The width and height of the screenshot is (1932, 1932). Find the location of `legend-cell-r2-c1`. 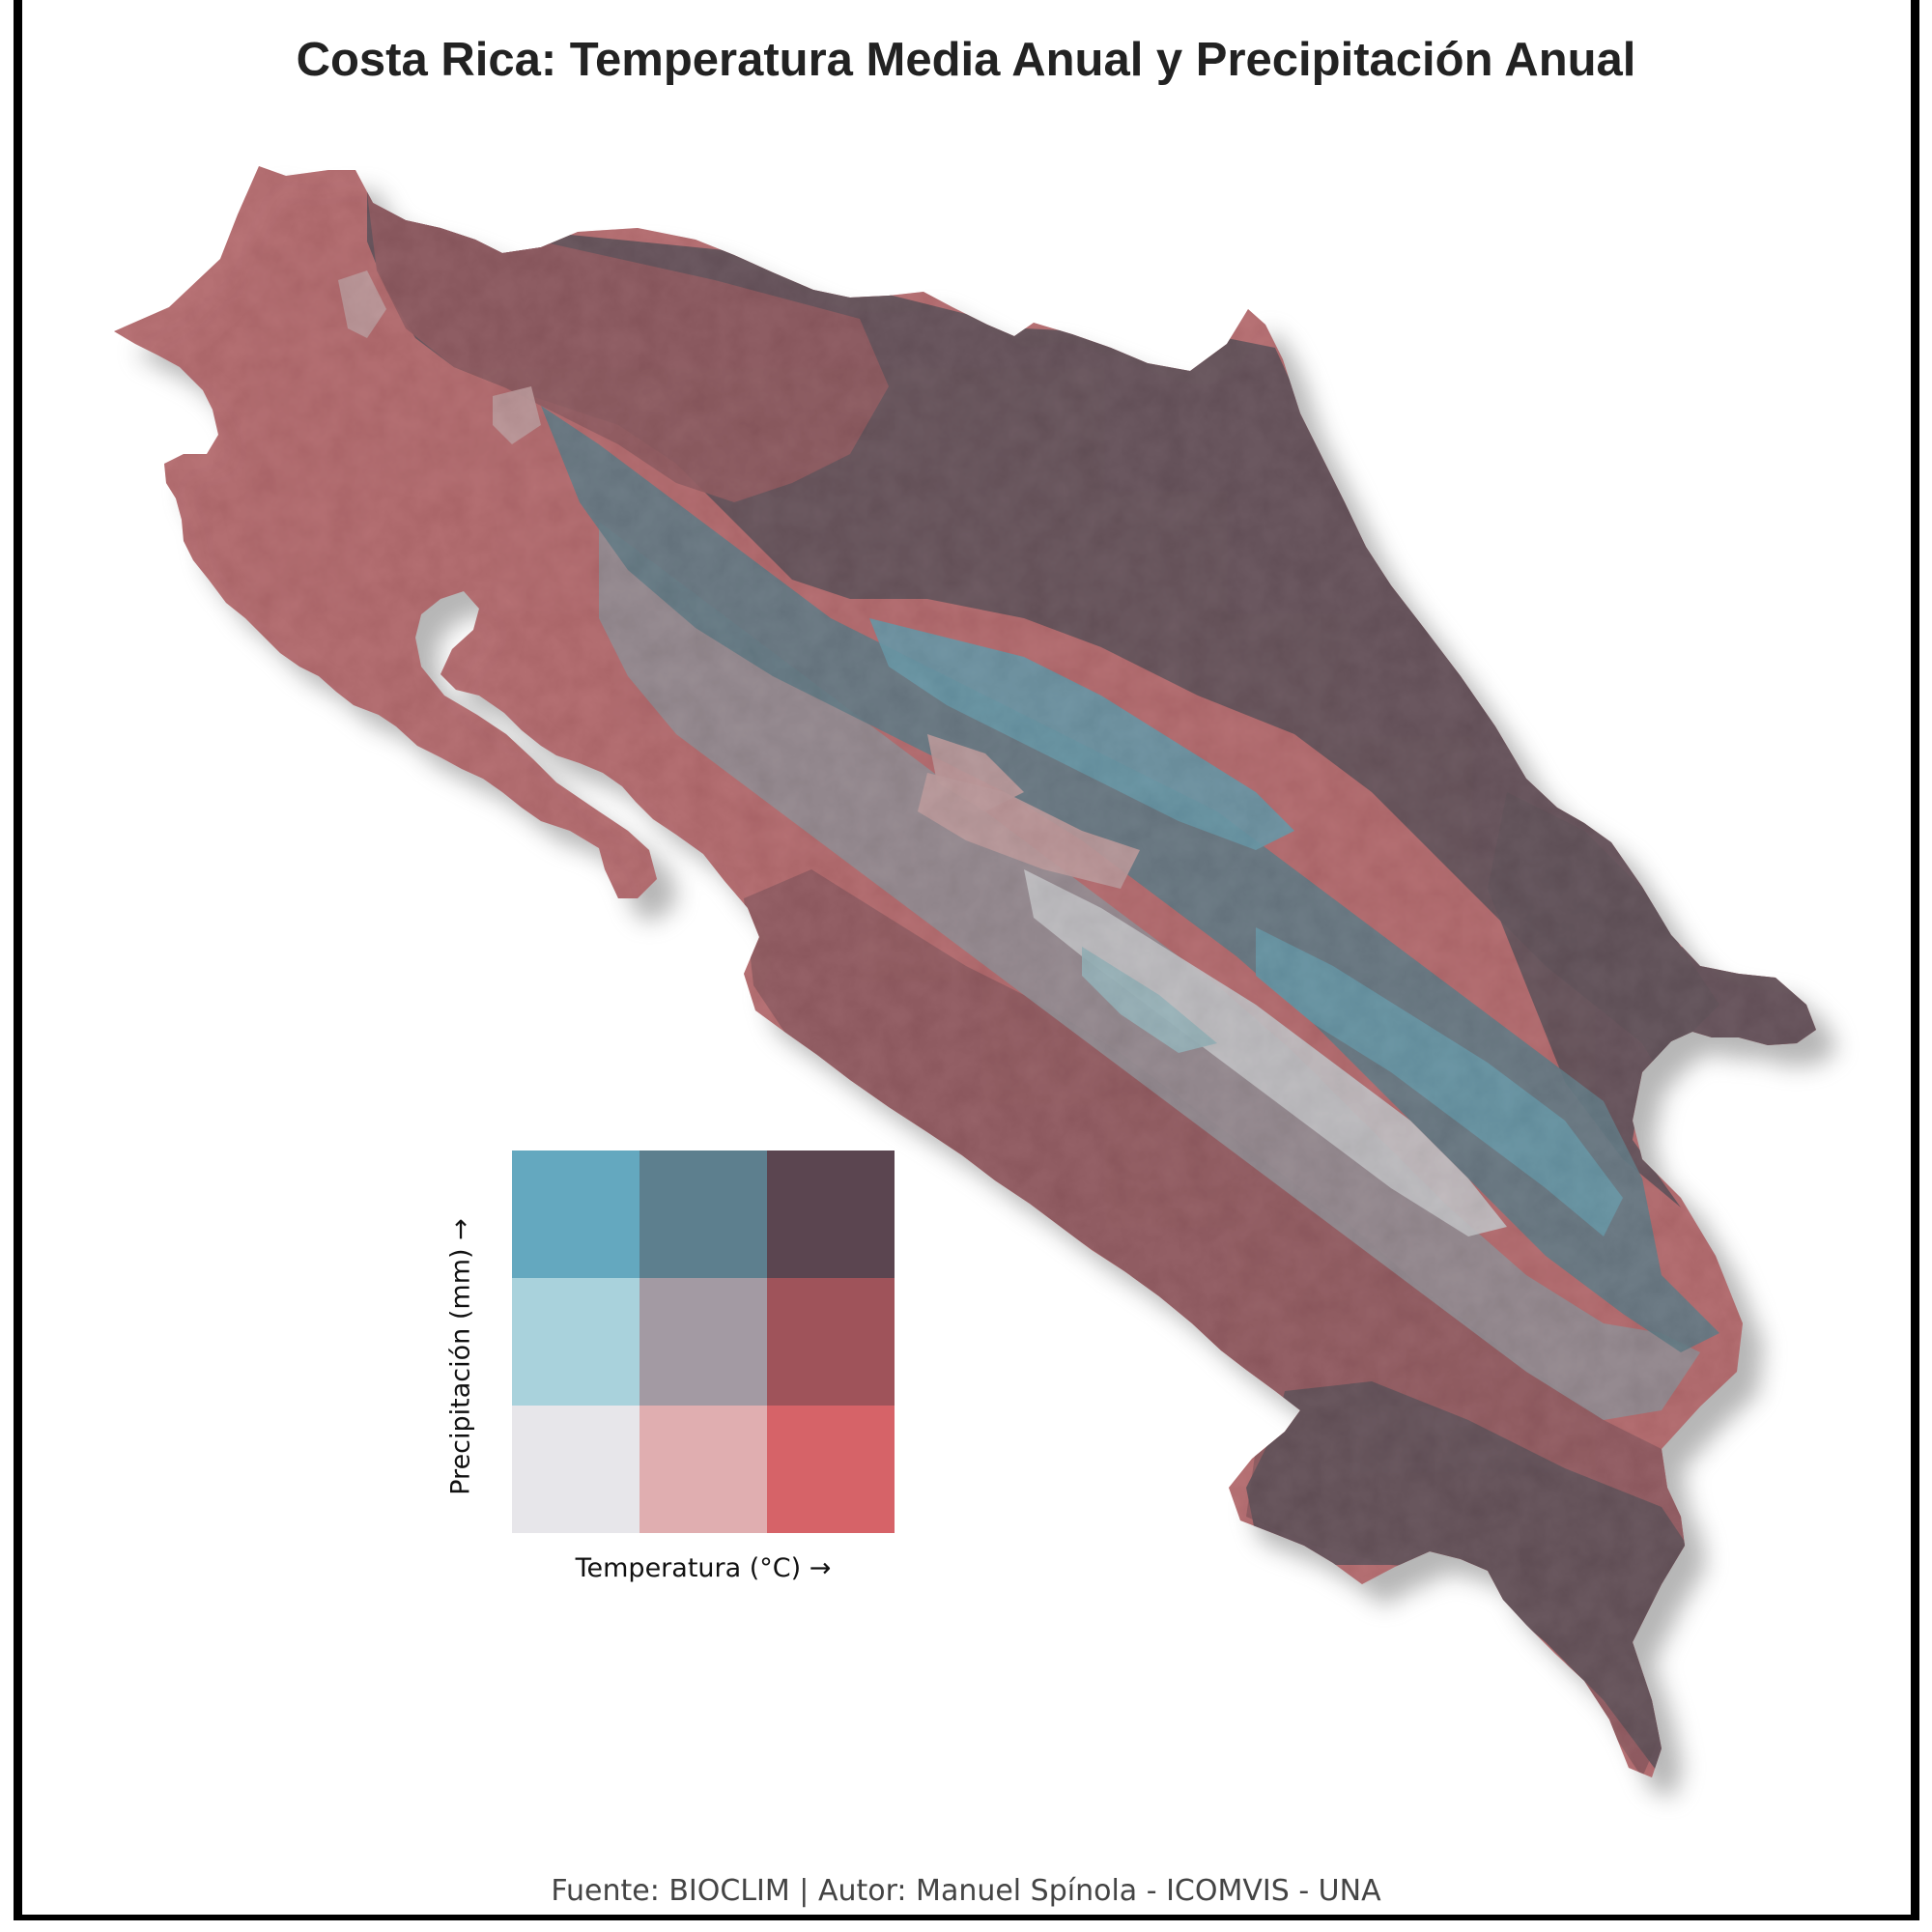

legend-cell-r2-c1 is located at coordinates (703, 1469).